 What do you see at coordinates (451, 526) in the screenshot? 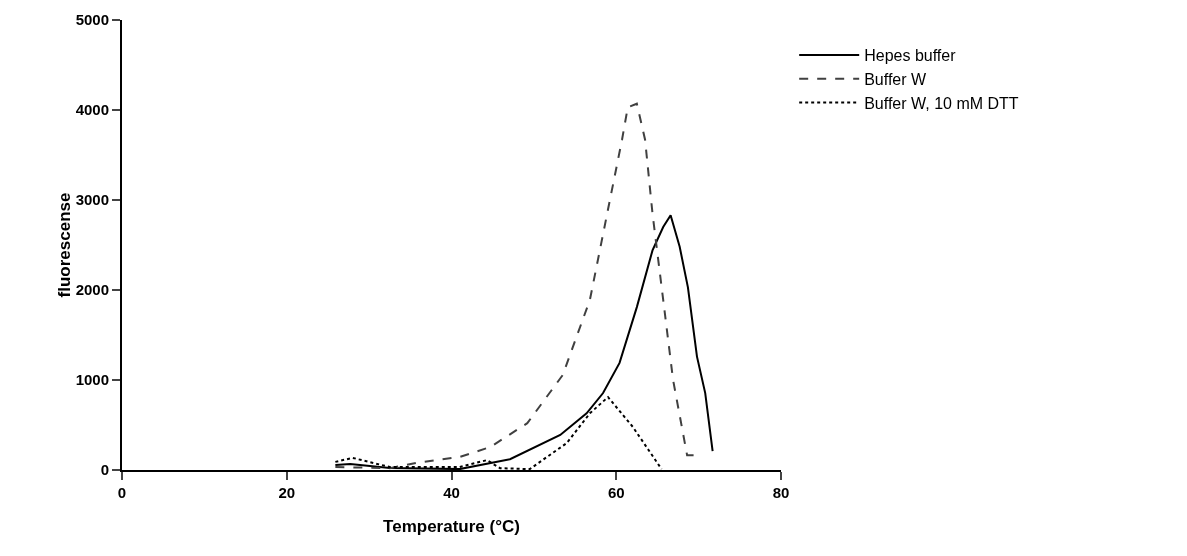
I see `x-axis-title: Temperature (°C)` at bounding box center [451, 526].